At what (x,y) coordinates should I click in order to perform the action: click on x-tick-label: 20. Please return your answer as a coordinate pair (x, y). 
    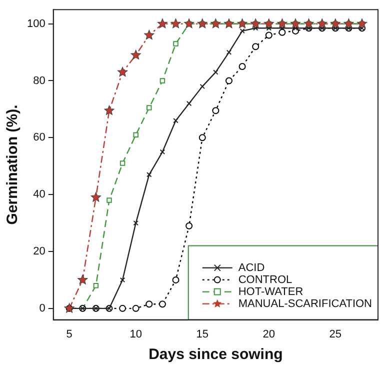
    Looking at the image, I should click on (269, 334).